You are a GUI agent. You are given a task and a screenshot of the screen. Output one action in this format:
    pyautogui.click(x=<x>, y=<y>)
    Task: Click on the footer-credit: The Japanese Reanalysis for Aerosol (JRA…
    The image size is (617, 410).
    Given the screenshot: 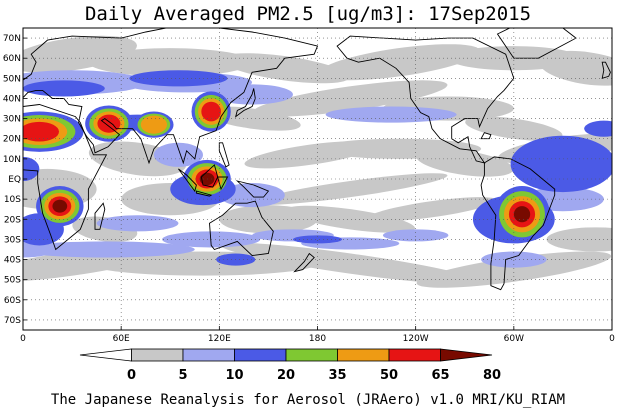 What is the action you would take?
    pyautogui.click(x=308, y=400)
    